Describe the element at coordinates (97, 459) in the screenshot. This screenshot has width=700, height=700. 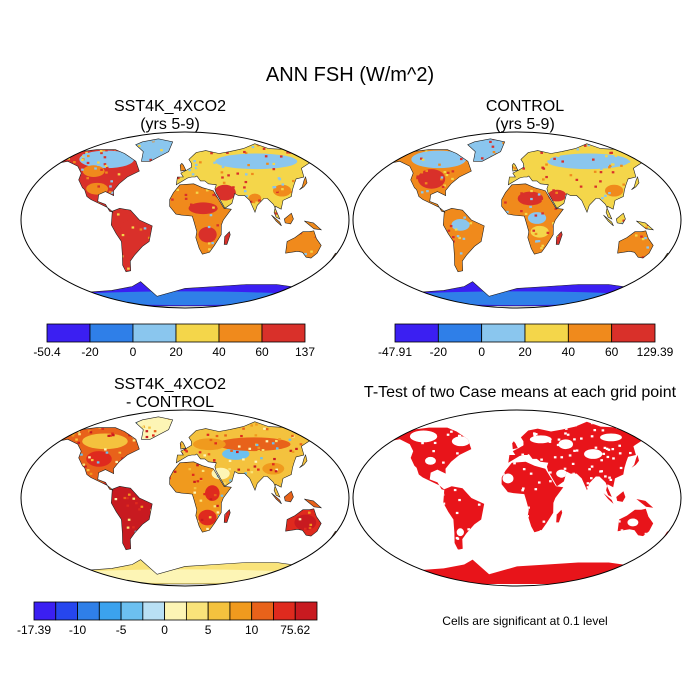
I see `map-3-coastline` at that location.